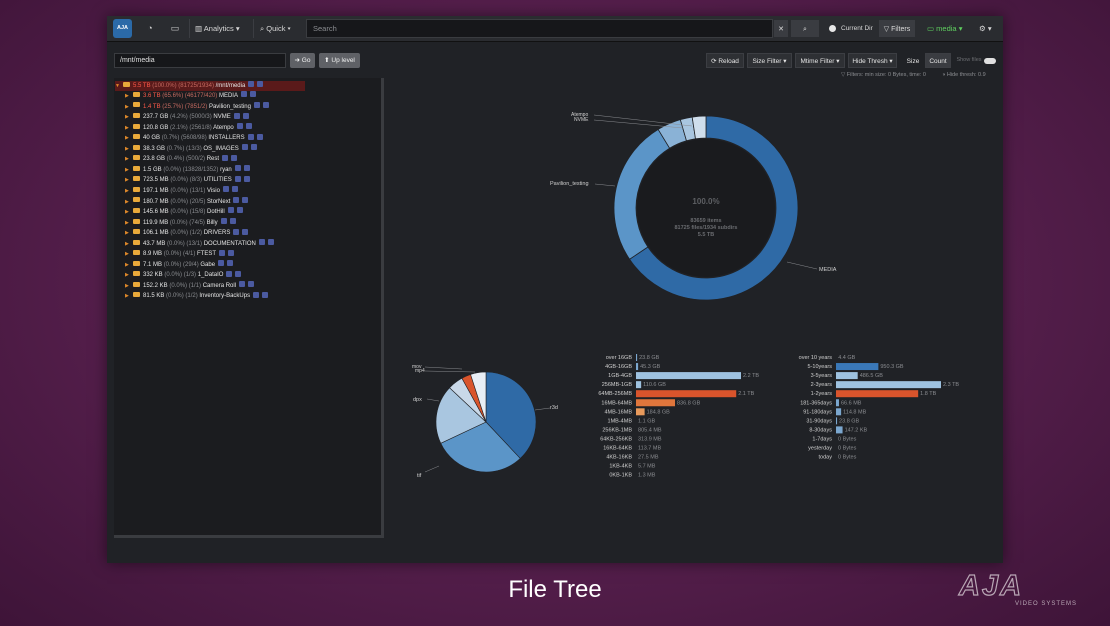 The width and height of the screenshot is (1110, 626). Describe the element at coordinates (714, 208) in the screenshot. I see `donut-slice-media` at that location.